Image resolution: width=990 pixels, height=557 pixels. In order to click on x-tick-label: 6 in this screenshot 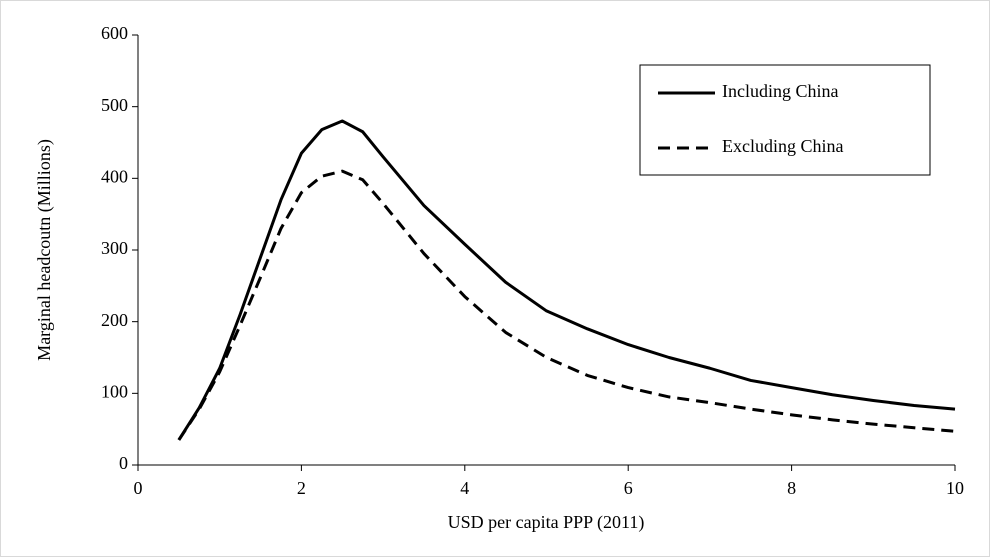, I will do `click(628, 488)`.